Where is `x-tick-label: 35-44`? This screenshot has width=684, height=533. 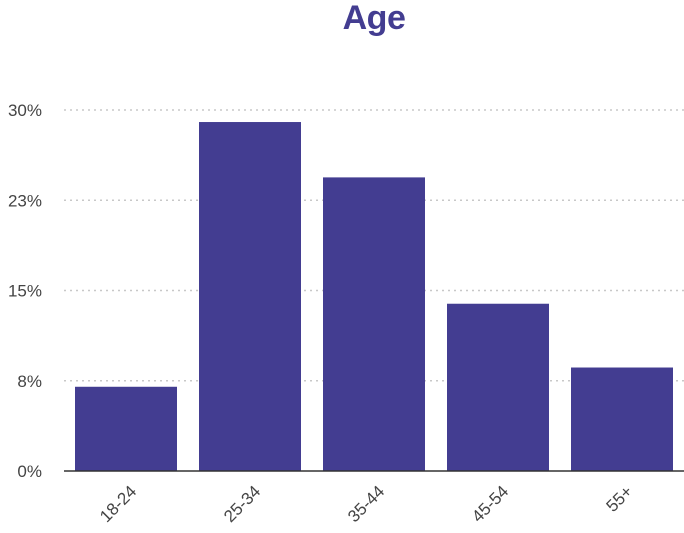 x-tick-label: 35-44 is located at coordinates (366, 504).